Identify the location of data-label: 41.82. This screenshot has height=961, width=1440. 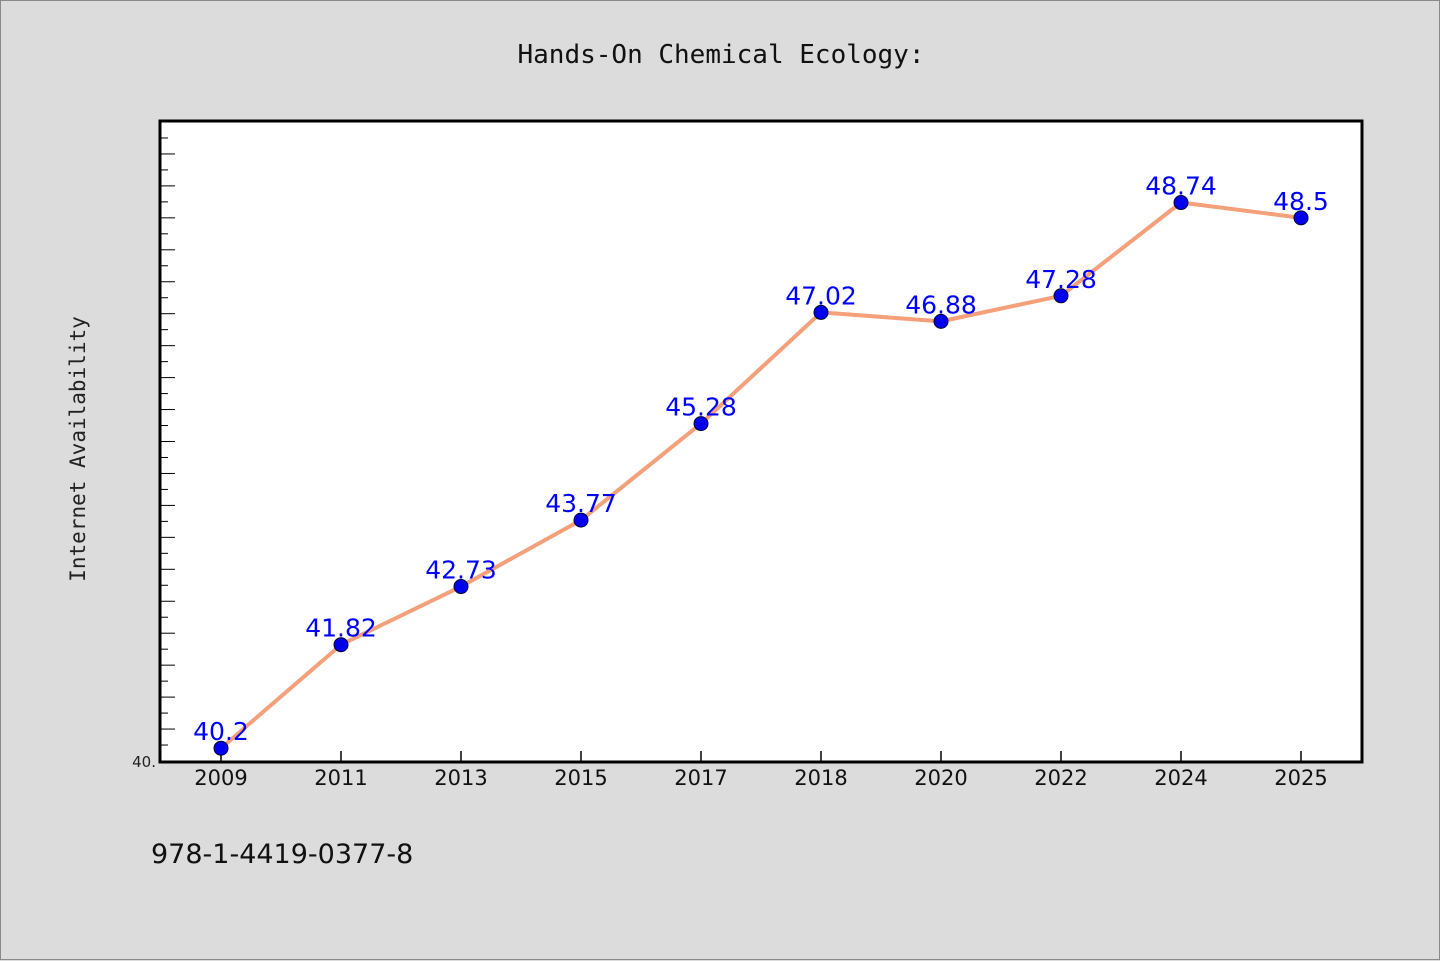
(341, 628).